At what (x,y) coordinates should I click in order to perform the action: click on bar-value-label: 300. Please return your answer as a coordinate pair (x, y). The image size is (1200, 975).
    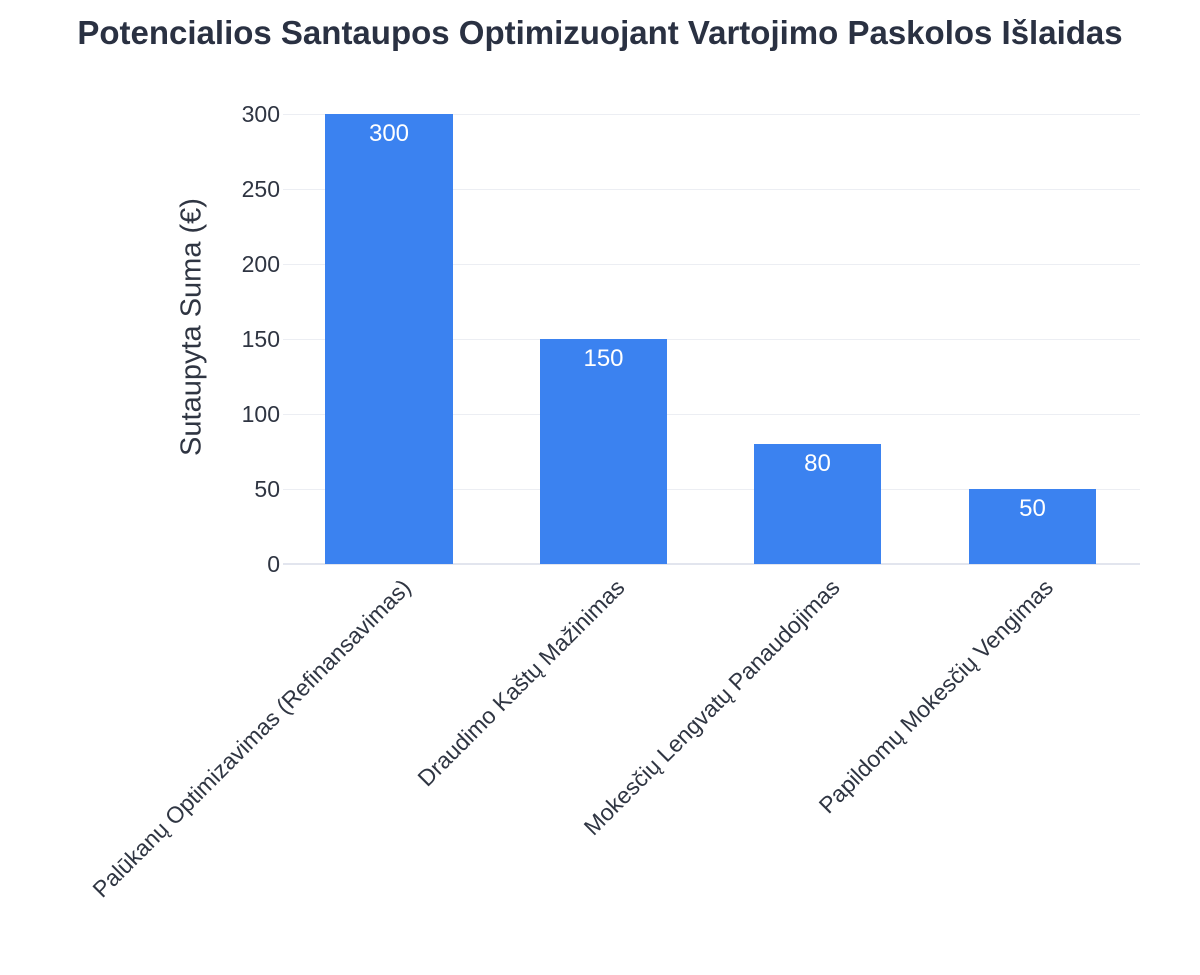
    Looking at the image, I should click on (389, 133).